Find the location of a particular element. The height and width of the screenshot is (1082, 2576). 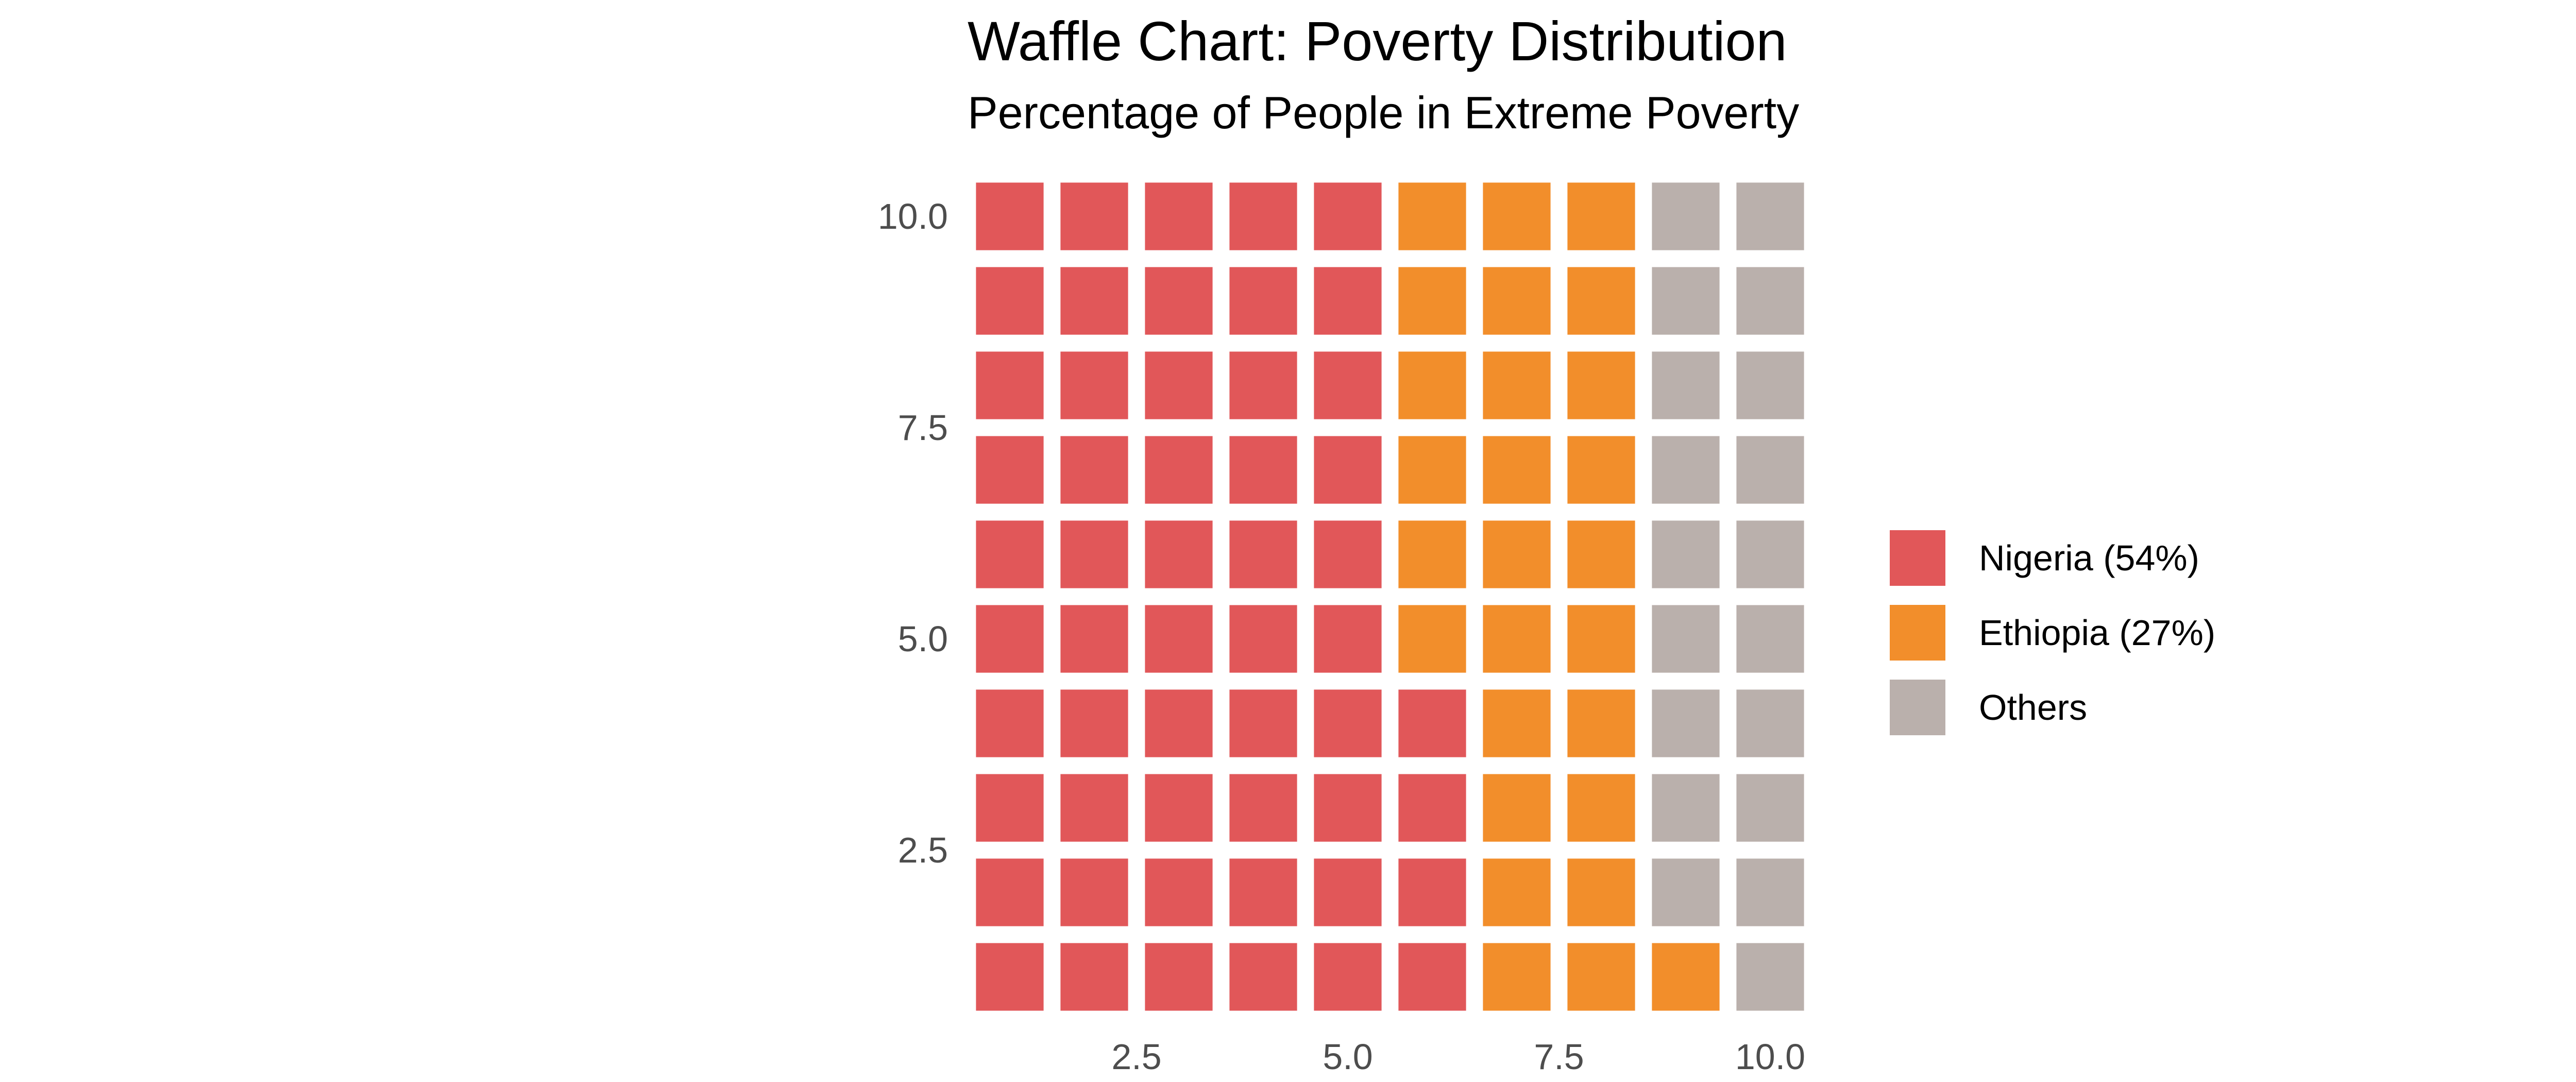

legend-label: Others is located at coordinates (2033, 708).